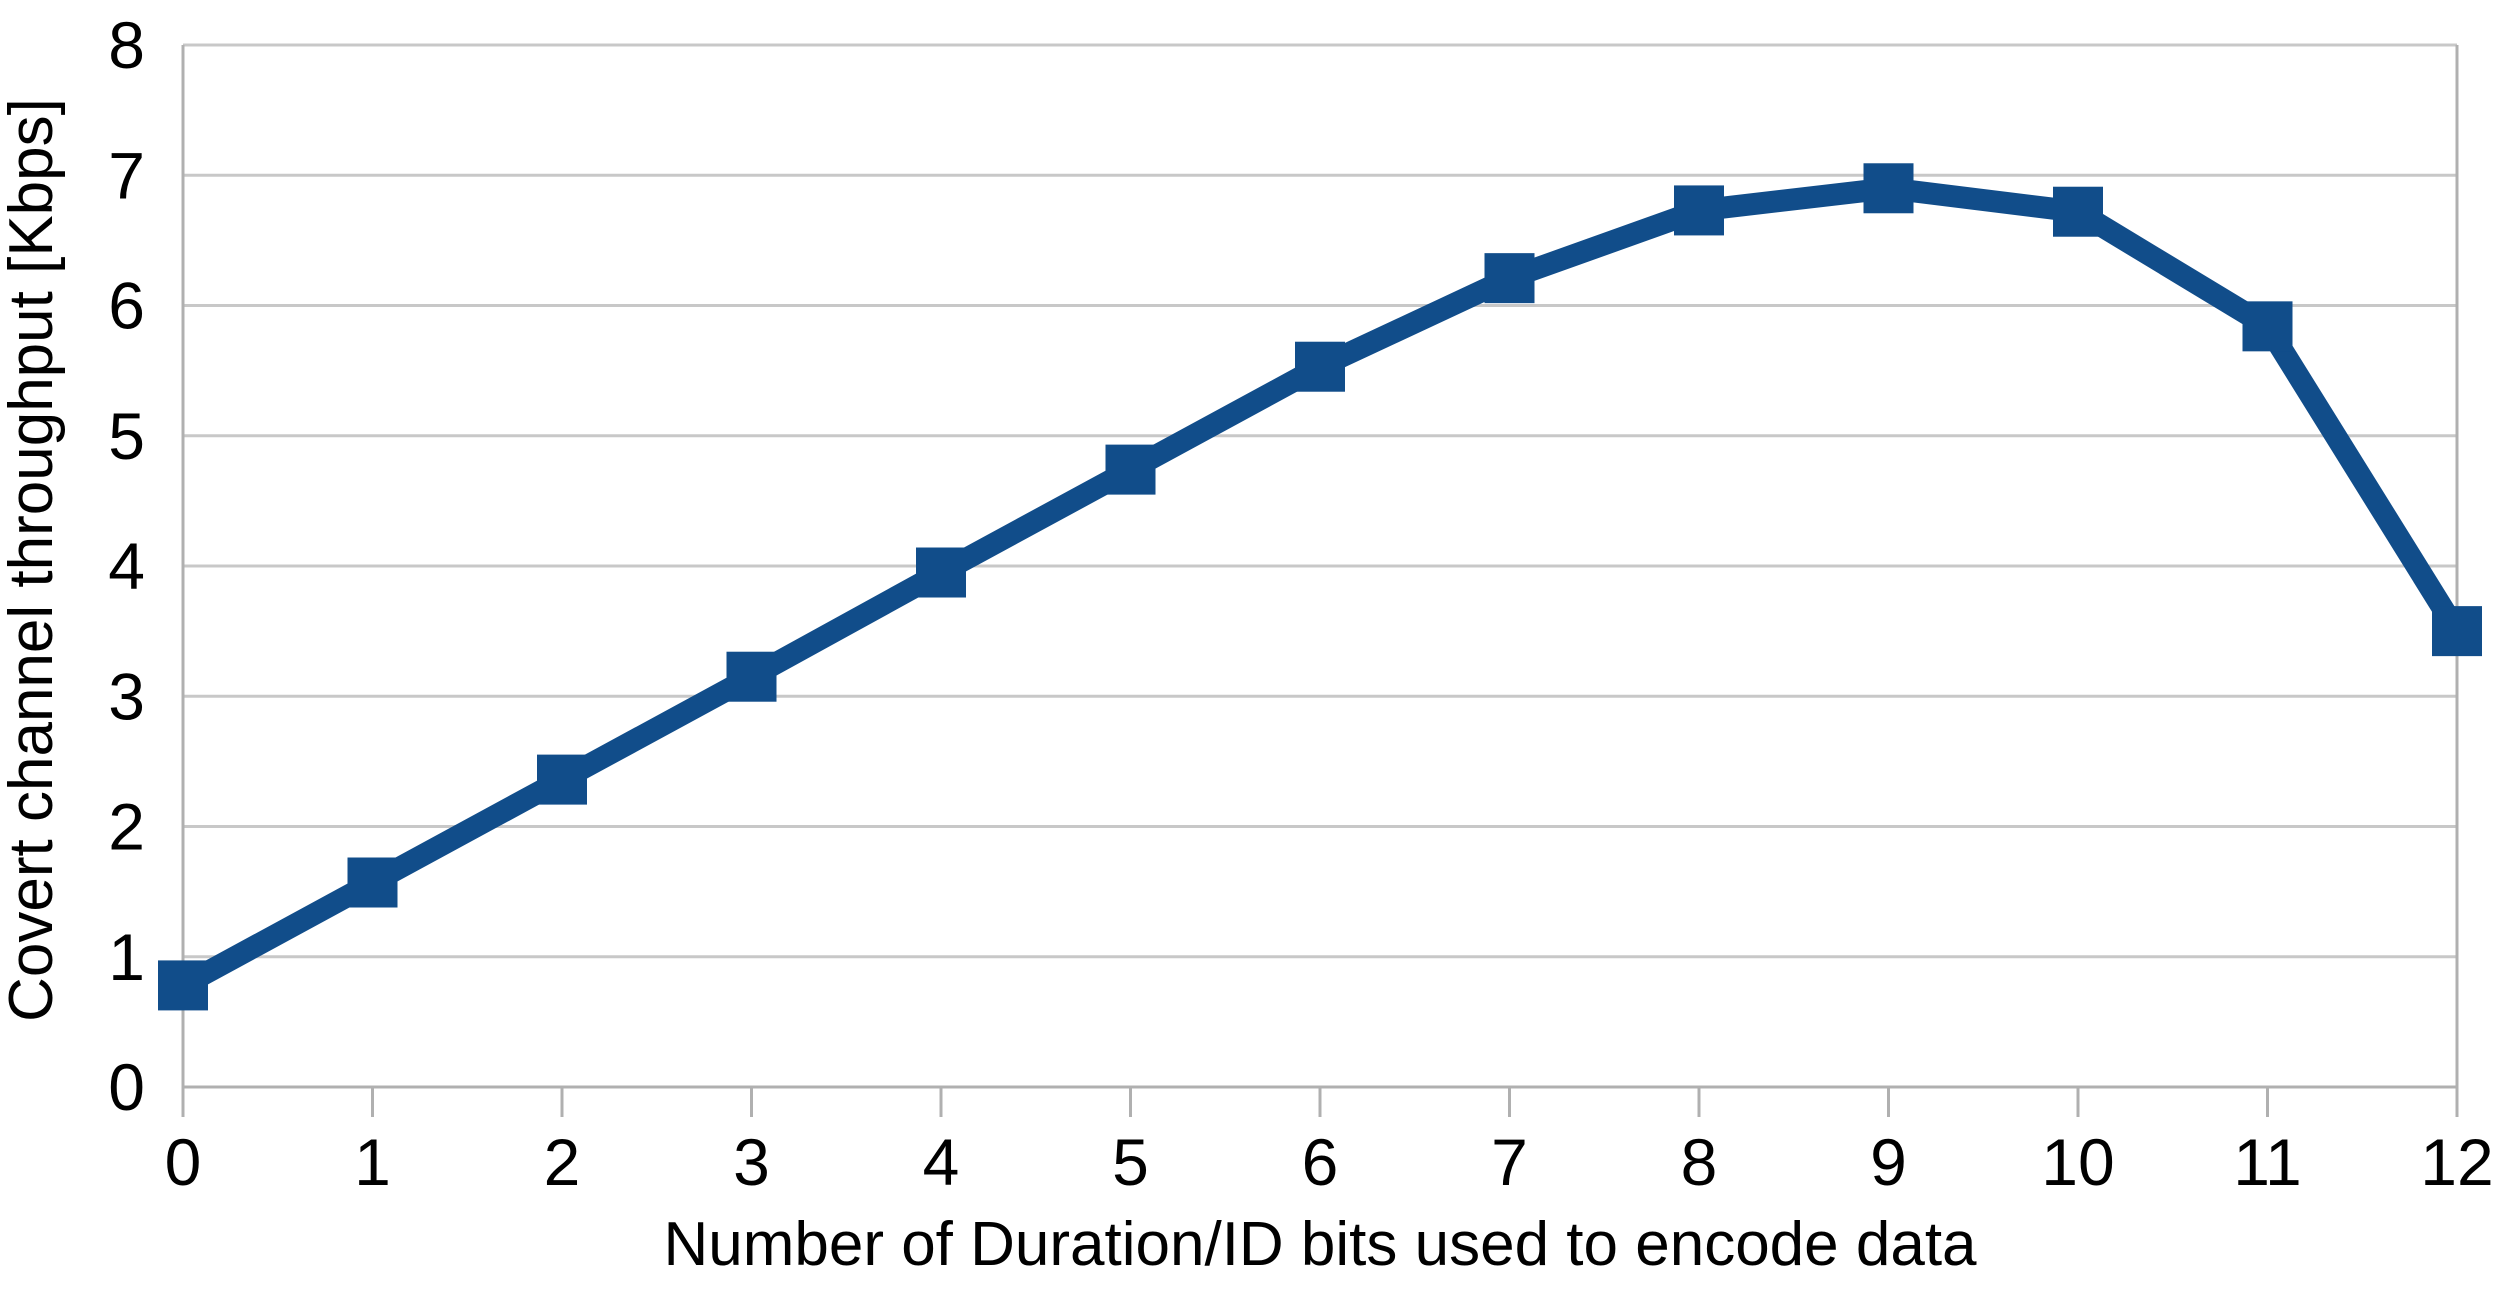 Image resolution: width=2514 pixels, height=1291 pixels. Describe the element at coordinates (183, 1162) in the screenshot. I see `x-tick-label: 0` at that location.